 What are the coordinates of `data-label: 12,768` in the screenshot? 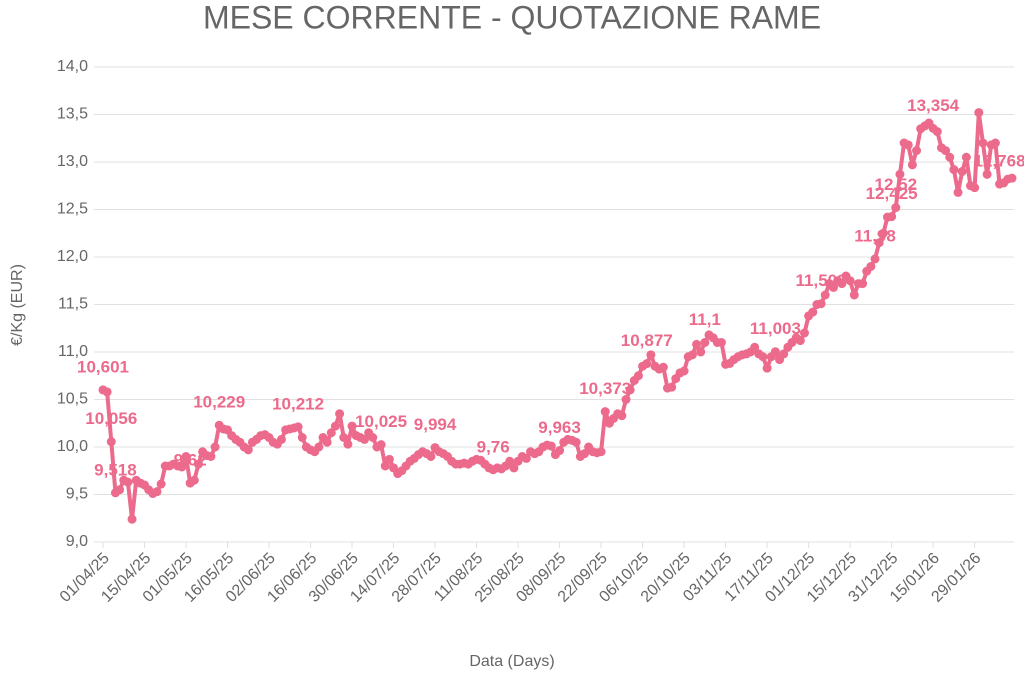 It's located at (999, 161).